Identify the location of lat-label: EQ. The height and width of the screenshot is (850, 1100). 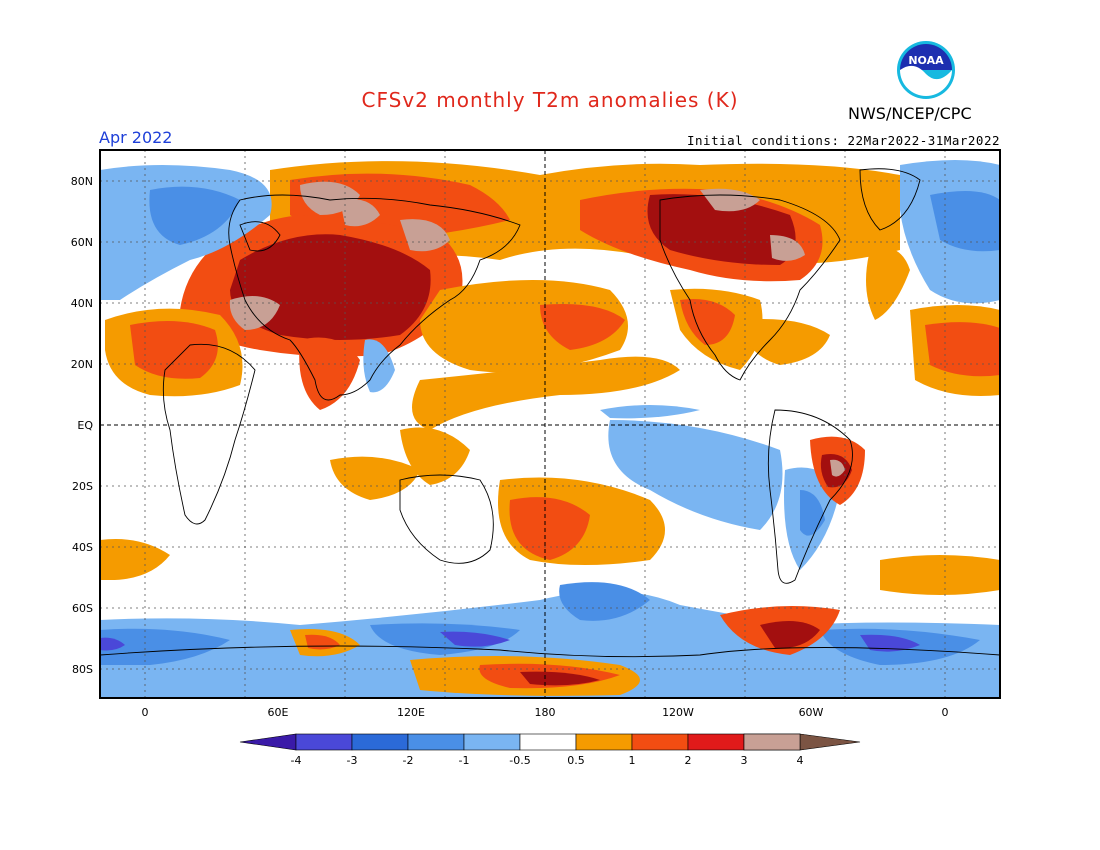
(85, 425).